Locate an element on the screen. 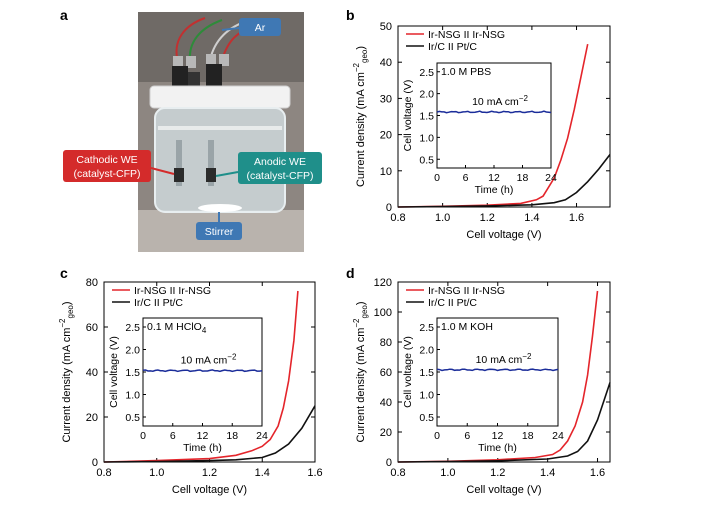 The height and width of the screenshot is (509, 702). inset-current-annotation: 10 mA cm−2 is located at coordinates (504, 359).